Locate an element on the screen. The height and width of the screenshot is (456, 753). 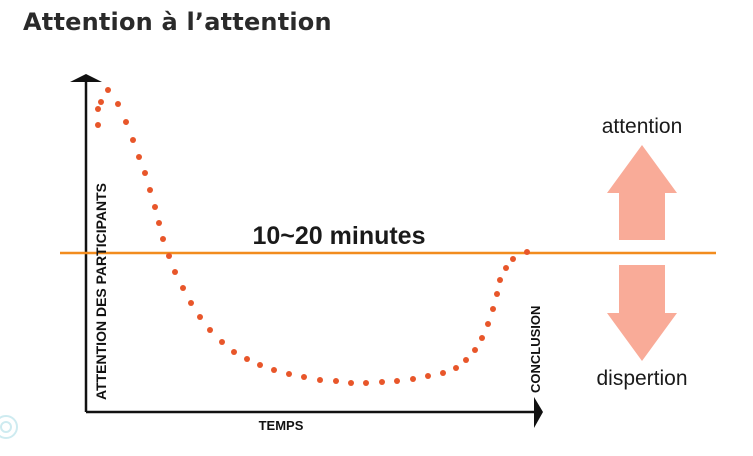
attention-label: attention is located at coordinates (642, 126).